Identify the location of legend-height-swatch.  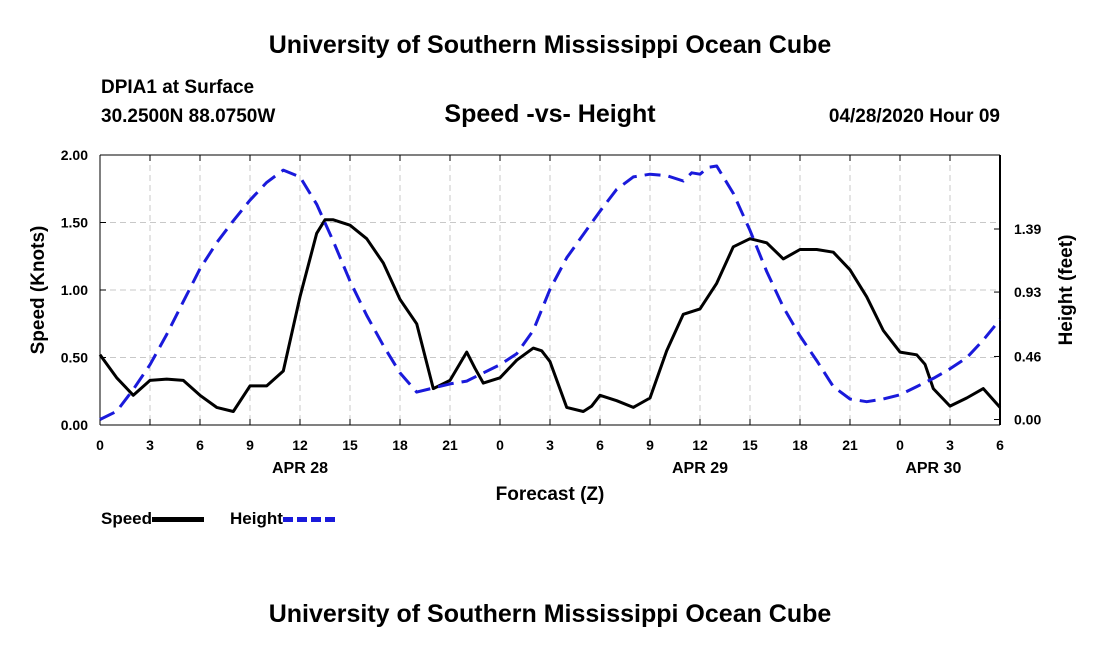
(308, 520).